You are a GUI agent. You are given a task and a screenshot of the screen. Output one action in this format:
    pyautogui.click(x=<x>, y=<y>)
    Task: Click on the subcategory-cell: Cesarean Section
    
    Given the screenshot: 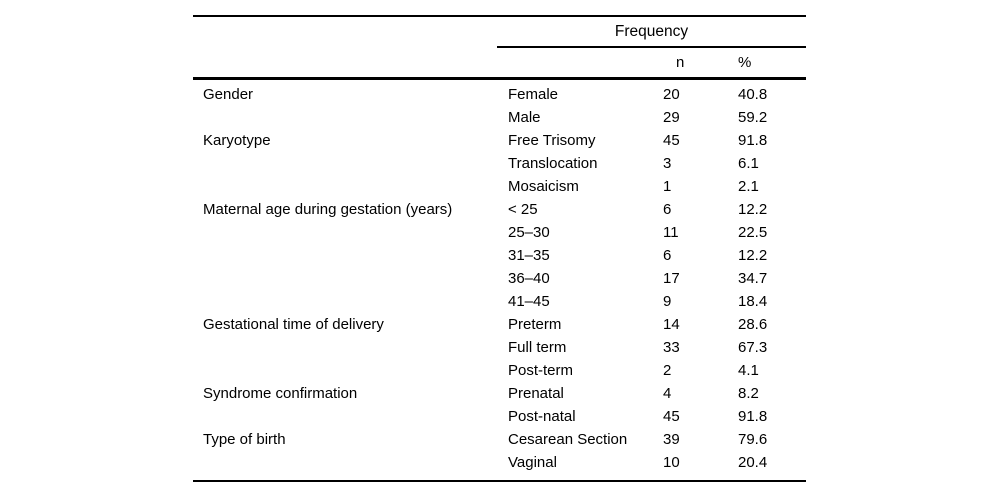 What is the action you would take?
    pyautogui.click(x=568, y=439)
    